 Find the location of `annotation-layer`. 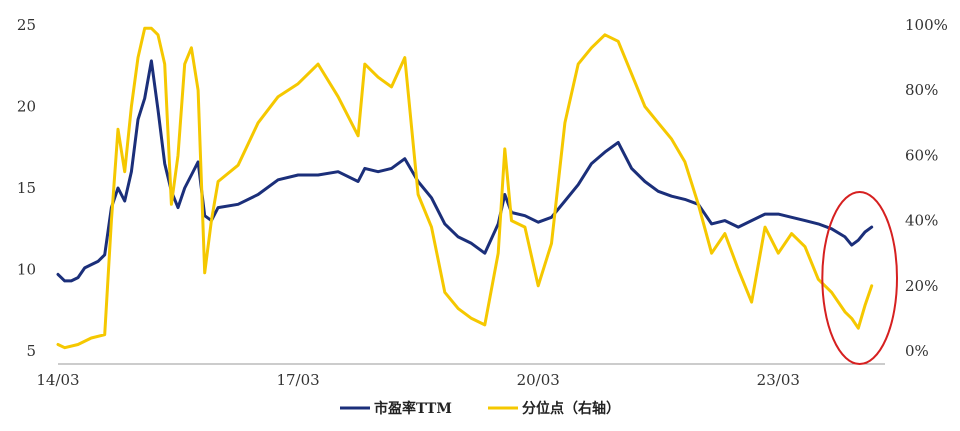

annotation-layer is located at coordinates (860, 278).